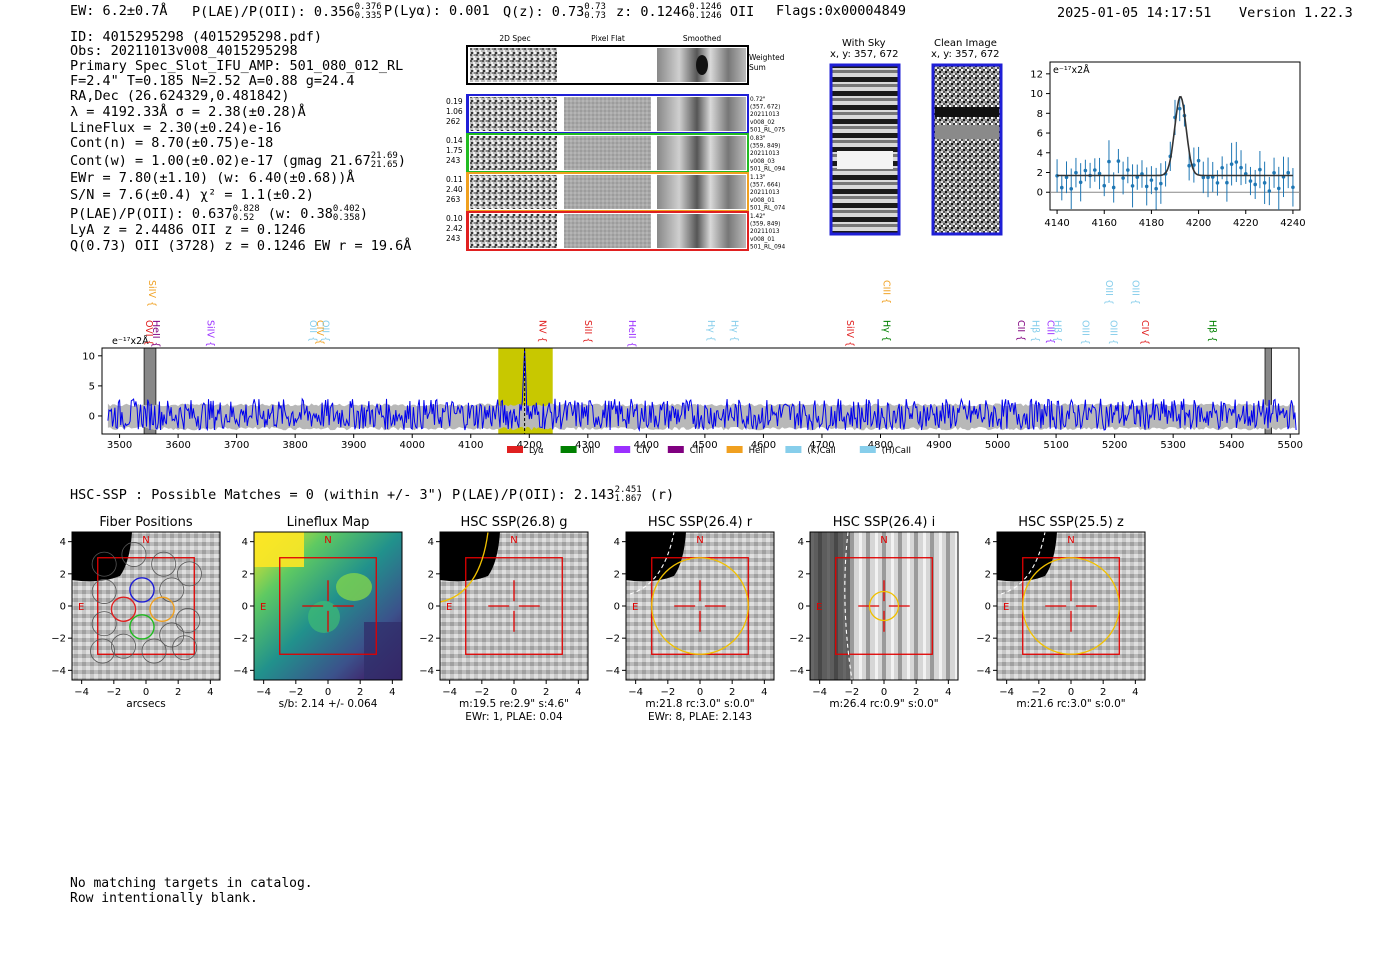 The width and height of the screenshot is (1400, 953). What do you see at coordinates (155, 334) in the screenshot?
I see `spectrum-line-label: HeII {` at bounding box center [155, 334].